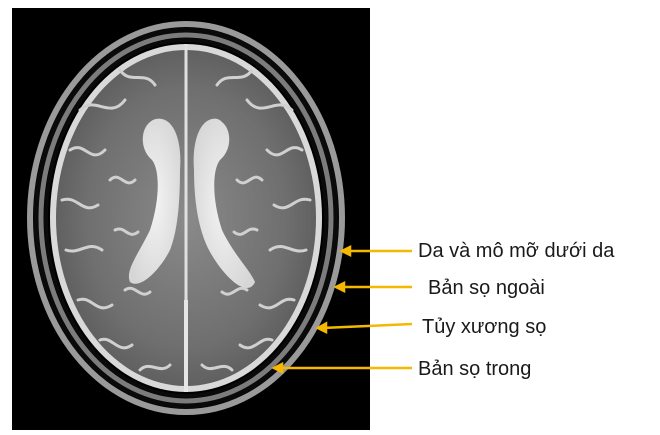 The image size is (660, 435). What do you see at coordinates (486, 288) in the screenshot?
I see `label-outer-table: Bản sọ ngoài` at bounding box center [486, 288].